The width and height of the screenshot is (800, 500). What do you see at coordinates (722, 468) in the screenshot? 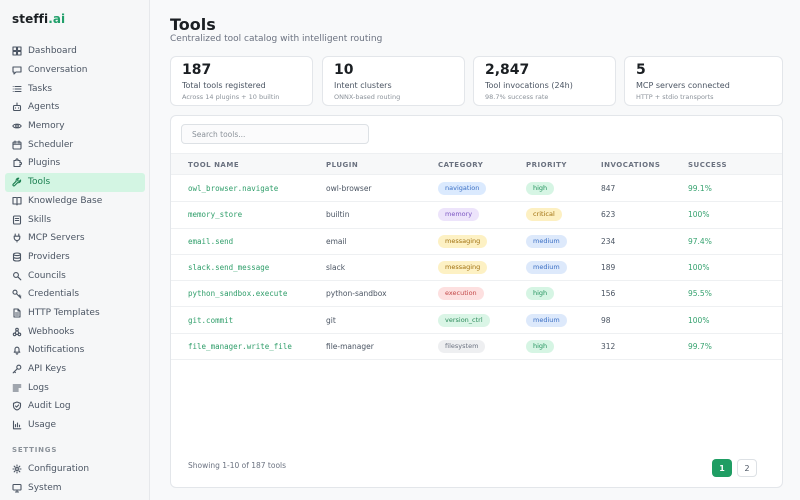
I see `page-button-1: 1` at bounding box center [722, 468].